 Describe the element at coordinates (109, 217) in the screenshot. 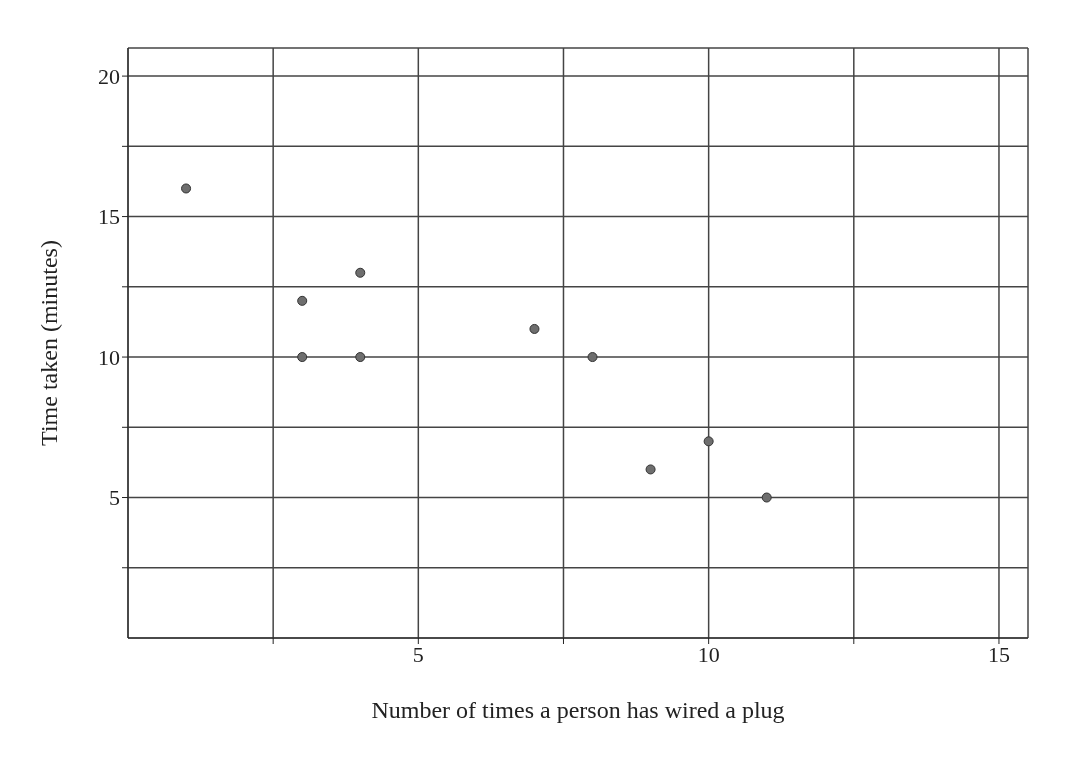

I see `y-tick-label: 15` at that location.